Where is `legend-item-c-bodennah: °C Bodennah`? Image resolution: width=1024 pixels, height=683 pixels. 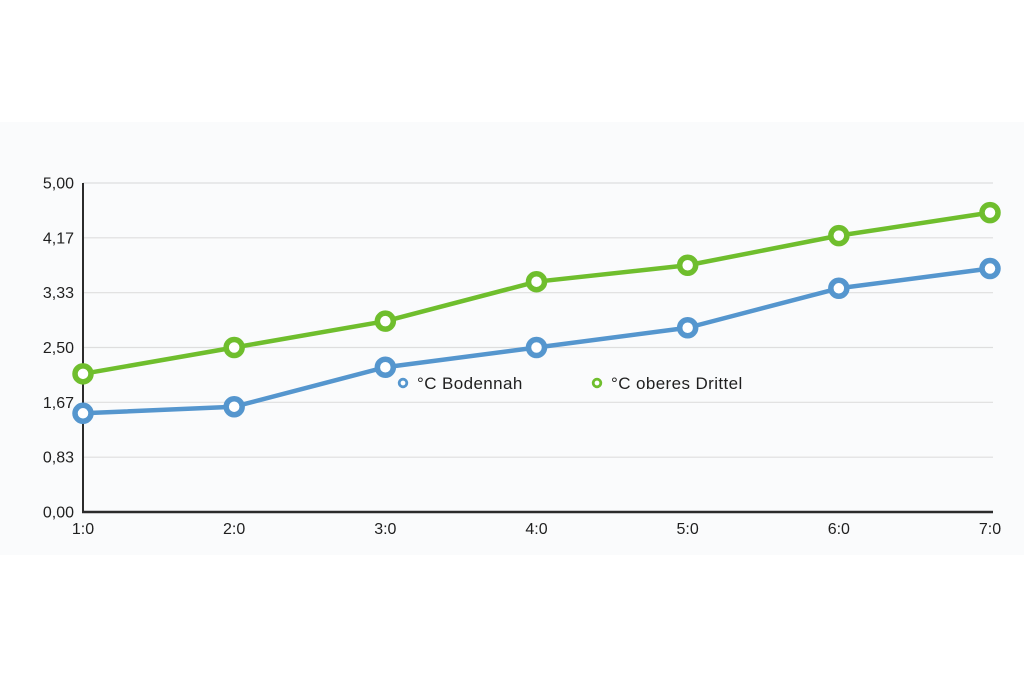
legend-item-c-bodennah: °C Bodennah is located at coordinates (460, 383).